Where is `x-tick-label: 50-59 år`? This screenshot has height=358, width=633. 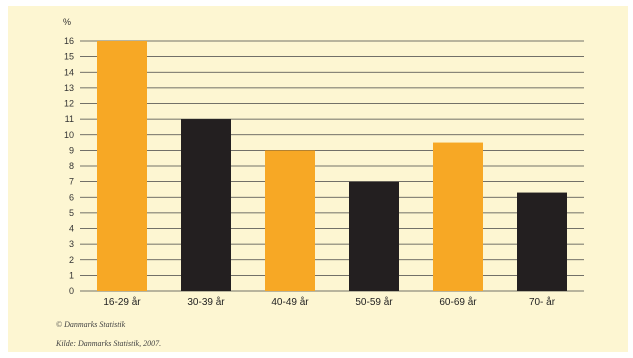 x-tick-label: 50-59 år is located at coordinates (374, 302).